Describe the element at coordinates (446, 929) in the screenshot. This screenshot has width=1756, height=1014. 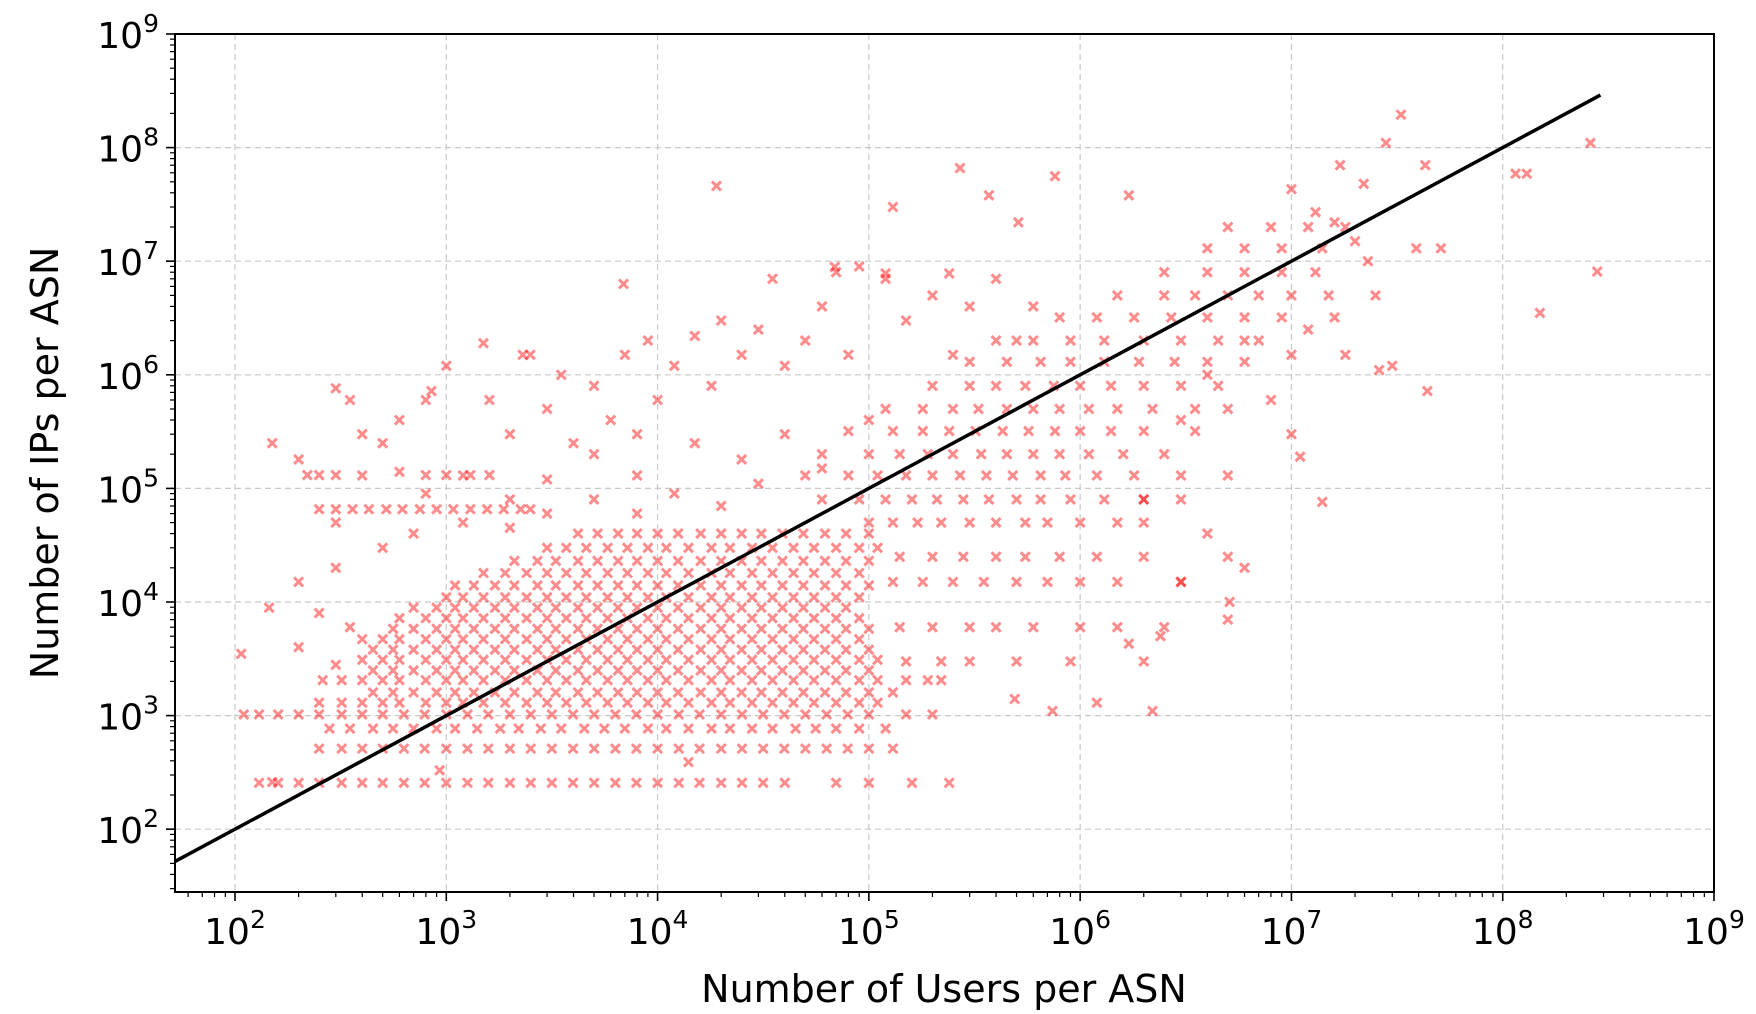
I see `x-tick-label: 10³` at that location.